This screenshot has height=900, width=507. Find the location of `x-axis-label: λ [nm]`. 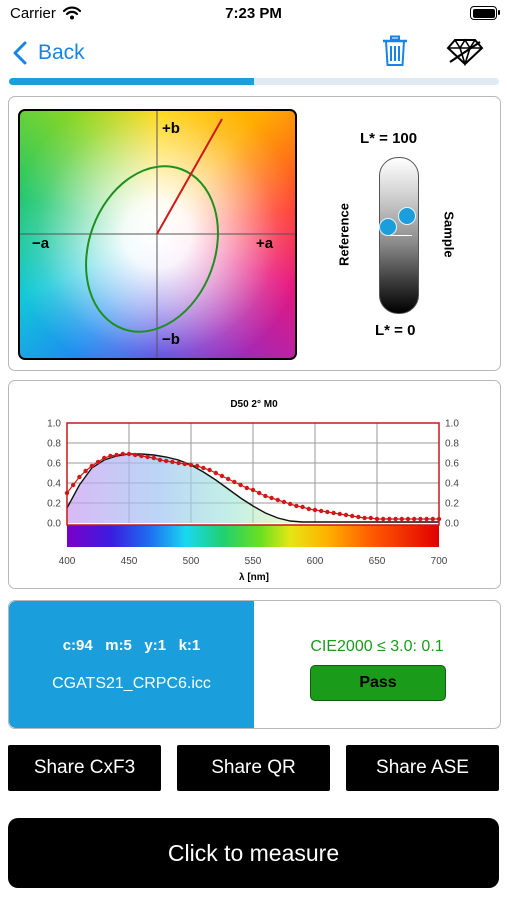

x-axis-label: λ [nm] is located at coordinates (254, 577).